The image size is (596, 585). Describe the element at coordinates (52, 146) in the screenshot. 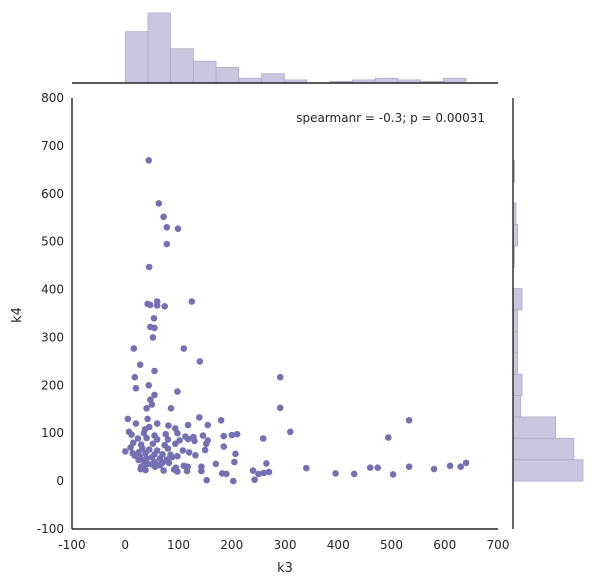

I see `y-tick-label: 700` at that location.